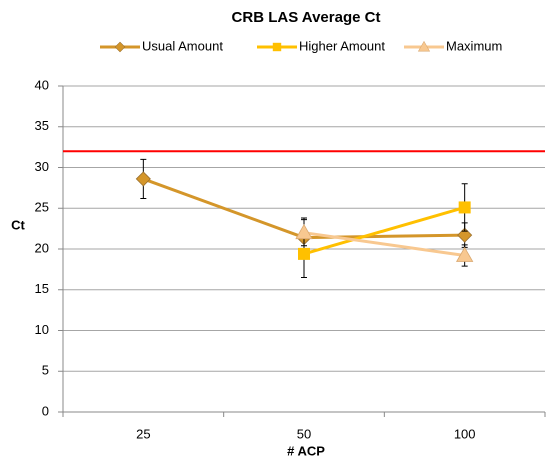 The image size is (546, 464). I want to click on y-tick-label: 40, so click(42, 84).